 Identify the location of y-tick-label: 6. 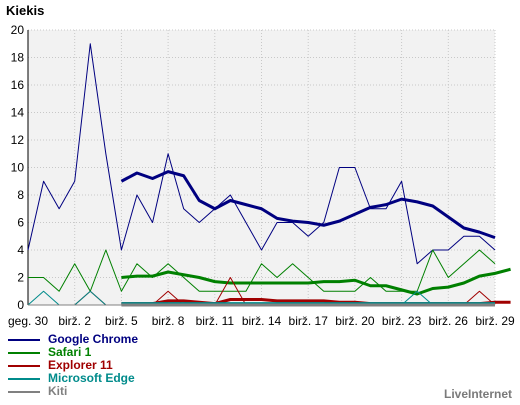
(20, 223).